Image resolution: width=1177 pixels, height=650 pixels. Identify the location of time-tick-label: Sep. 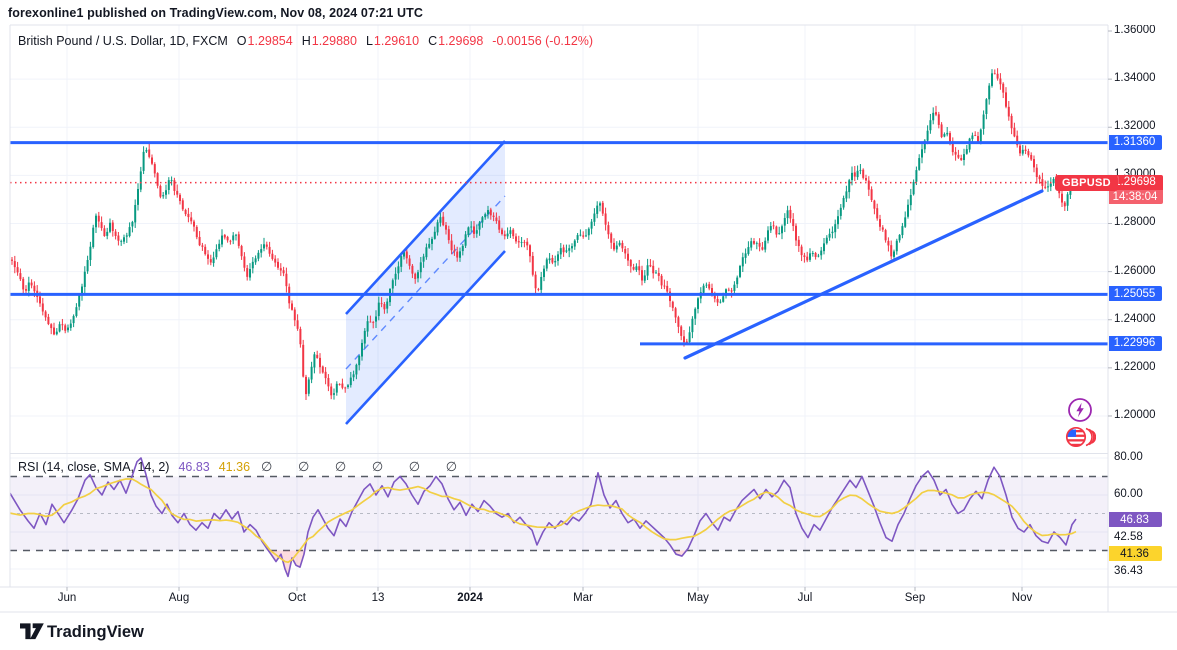
(915, 598).